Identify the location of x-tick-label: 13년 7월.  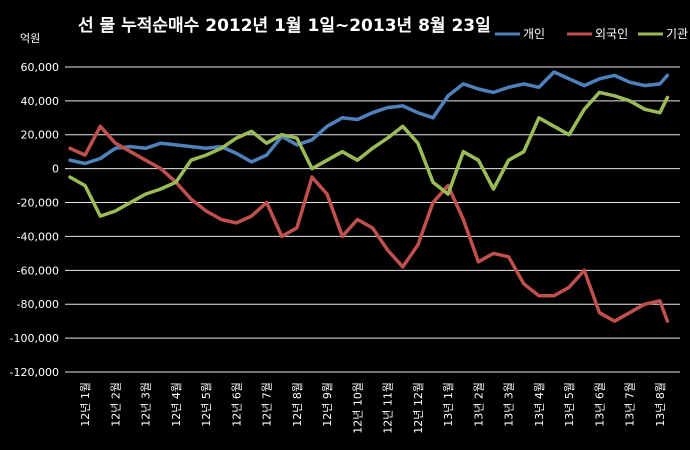
(630, 404).